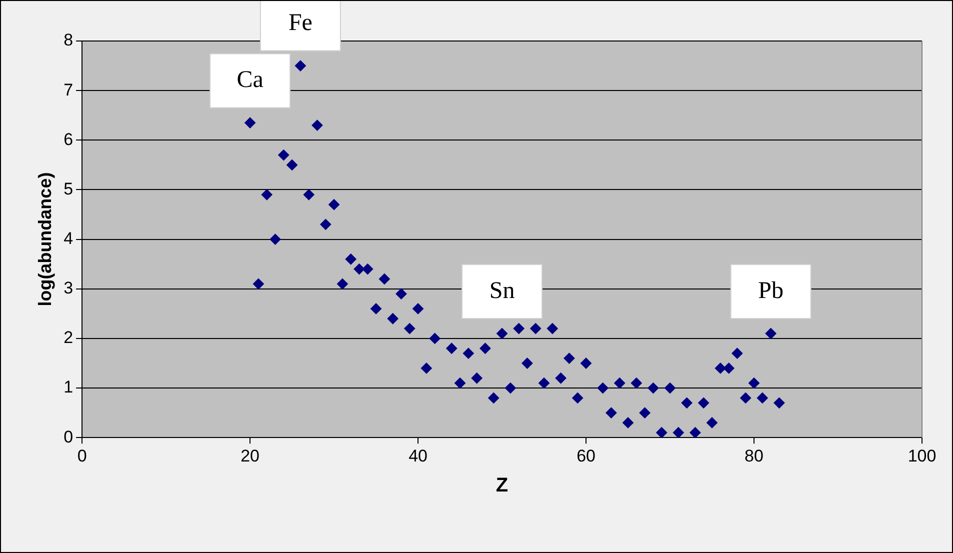 The height and width of the screenshot is (553, 953). I want to click on y-tick-label: 8, so click(69, 40).